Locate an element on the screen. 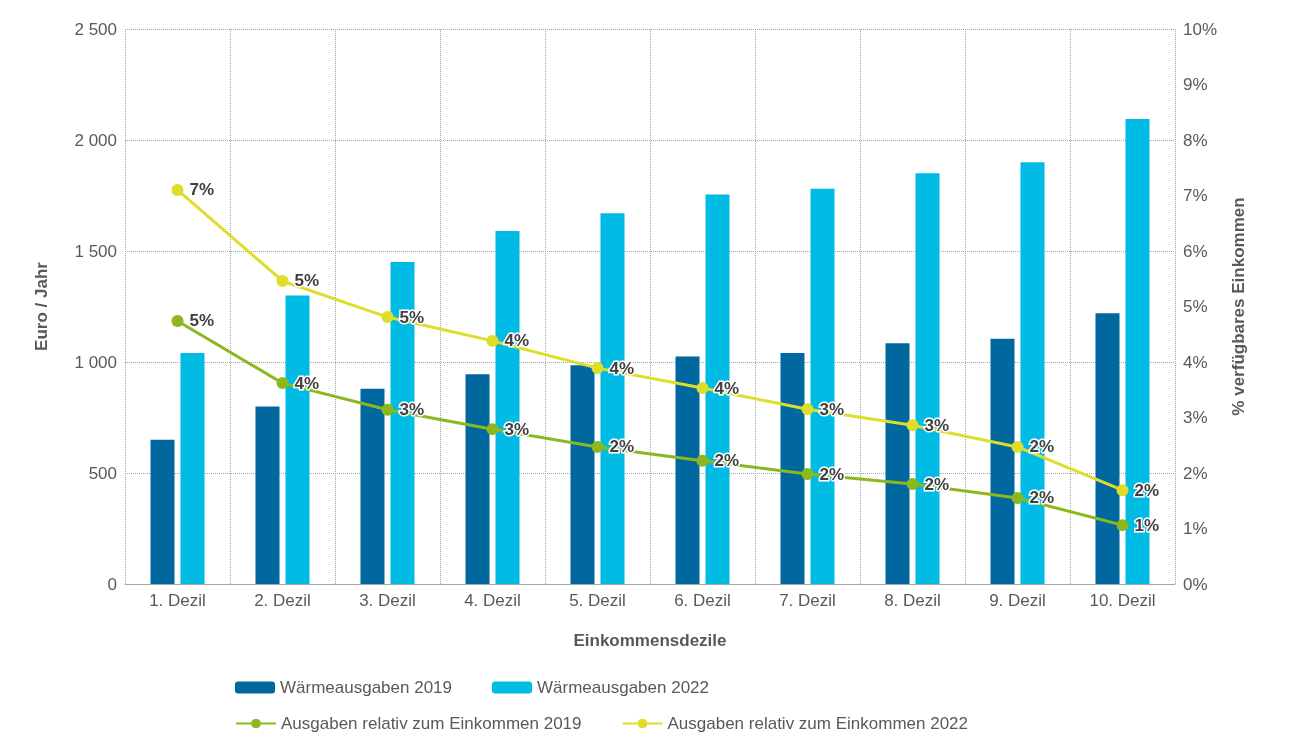 The height and width of the screenshot is (745, 1290). y-tick-label: 2 500 is located at coordinates (95, 29).